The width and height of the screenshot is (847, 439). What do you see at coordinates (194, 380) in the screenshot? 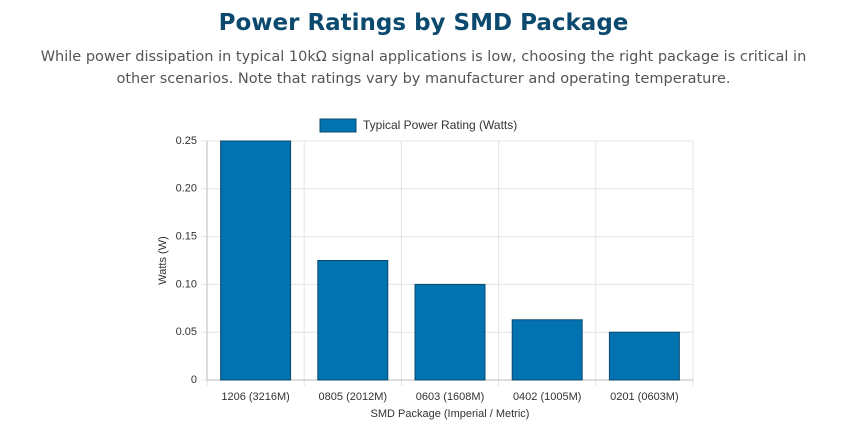
I see `y-tick-label: 0` at bounding box center [194, 380].